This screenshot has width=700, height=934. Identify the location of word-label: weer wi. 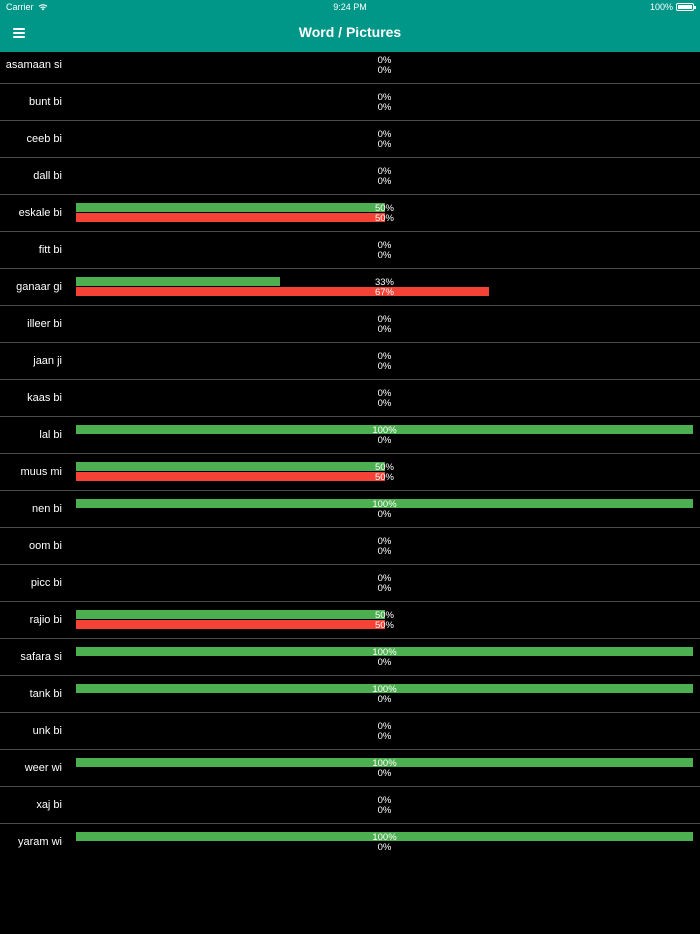
(43, 768).